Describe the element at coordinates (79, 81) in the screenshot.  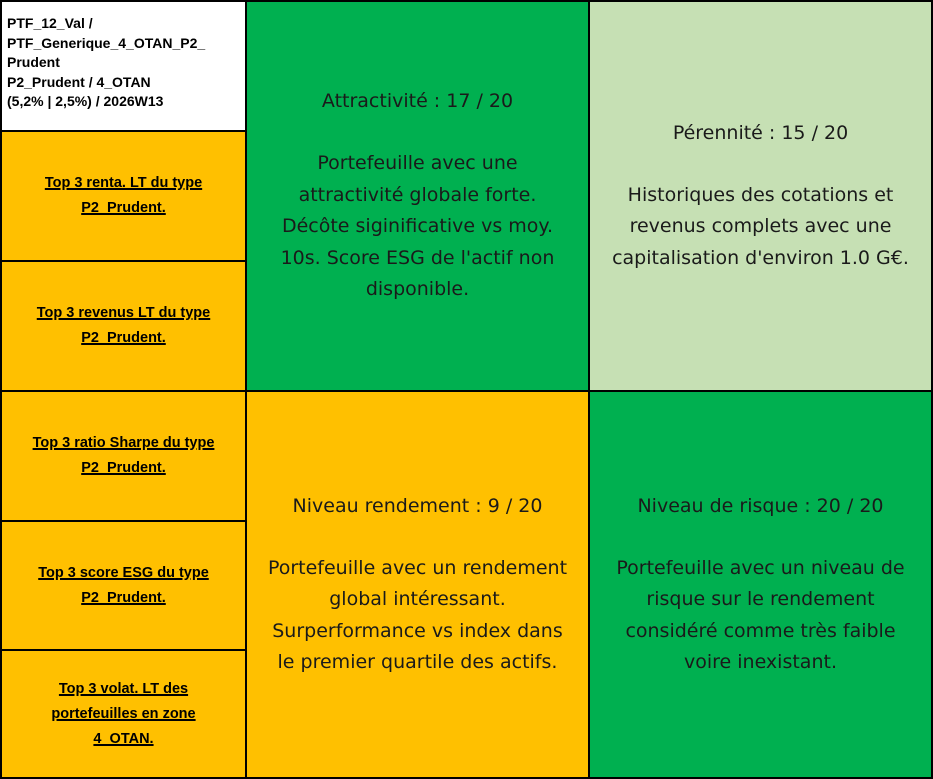
I see `header-line: P2_Prudent / 4_OTAN` at that location.